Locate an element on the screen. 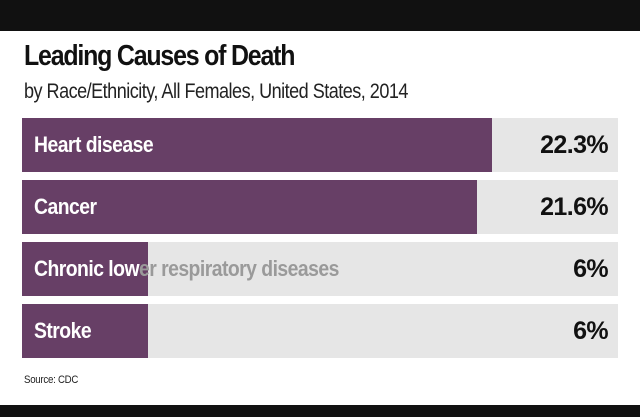  category-label: Chronic lower respiratory diseases is located at coordinates (186, 268).